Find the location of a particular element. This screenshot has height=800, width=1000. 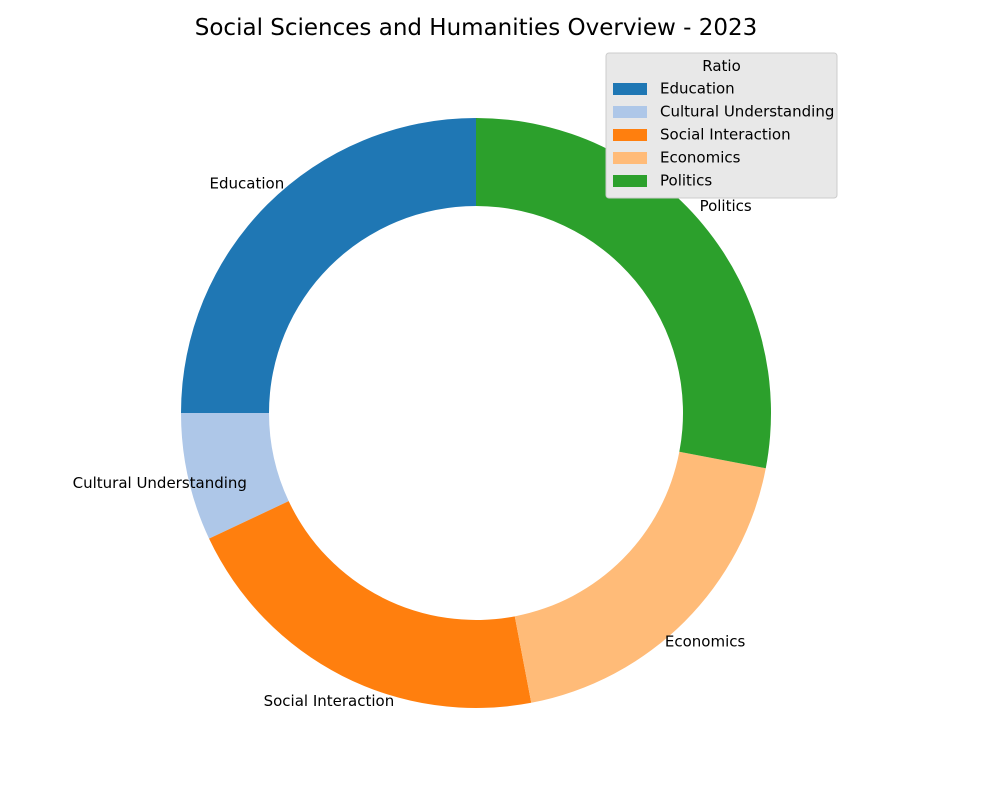

slice-label-cultural-understanding: Cultural Understanding is located at coordinates (160, 483).